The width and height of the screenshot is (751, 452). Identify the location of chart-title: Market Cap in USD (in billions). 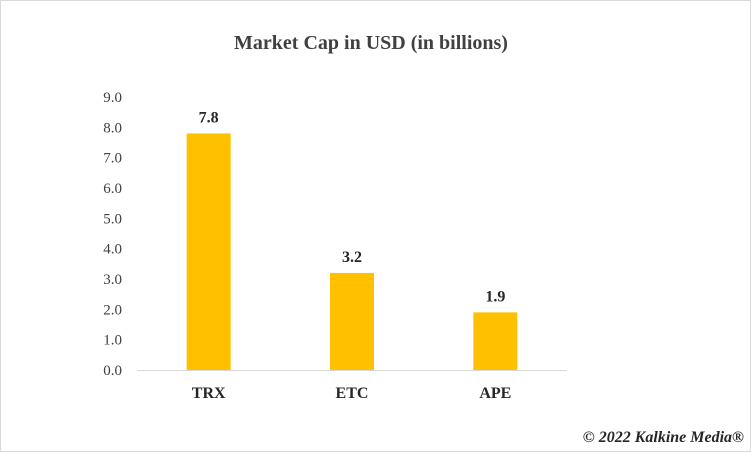
(371, 43).